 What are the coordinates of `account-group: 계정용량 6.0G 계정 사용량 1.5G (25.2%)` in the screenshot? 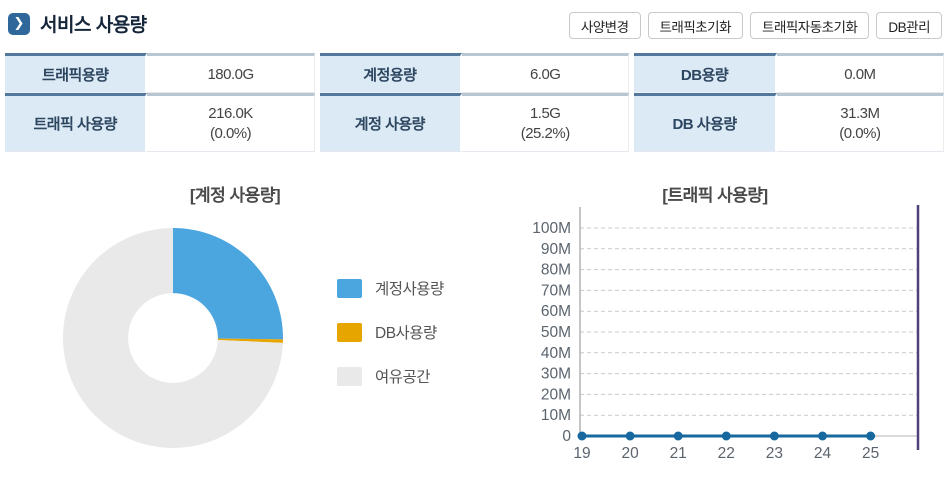 It's located at (474, 102).